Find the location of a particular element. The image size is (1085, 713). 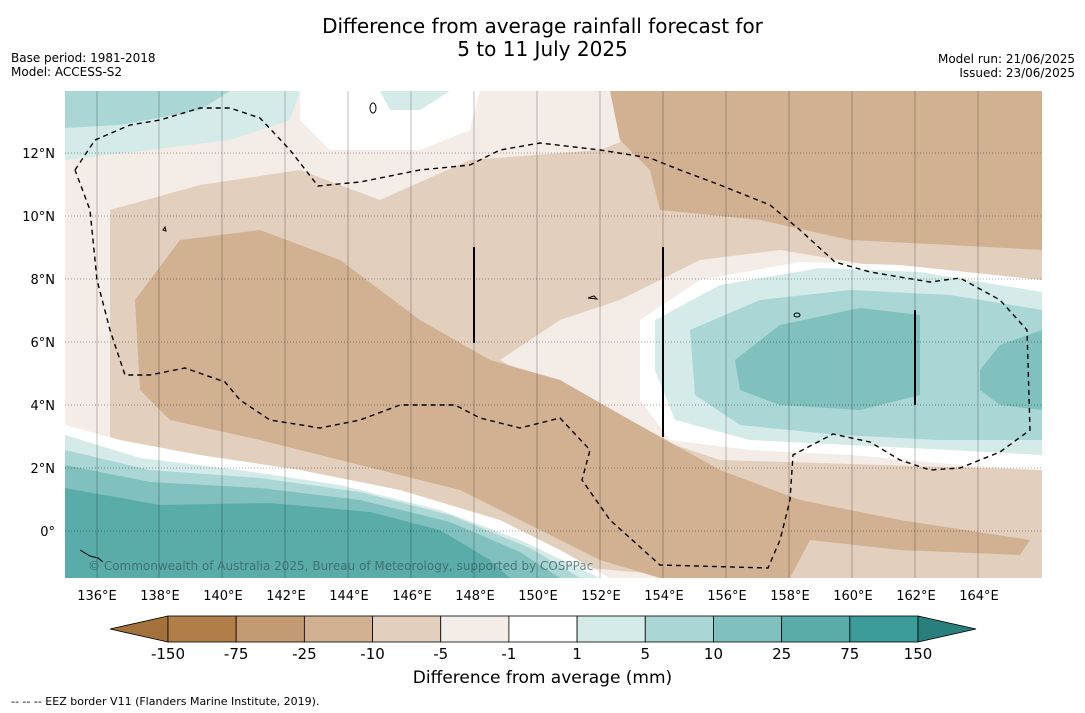

x-tick-label: 140°E is located at coordinates (223, 596).